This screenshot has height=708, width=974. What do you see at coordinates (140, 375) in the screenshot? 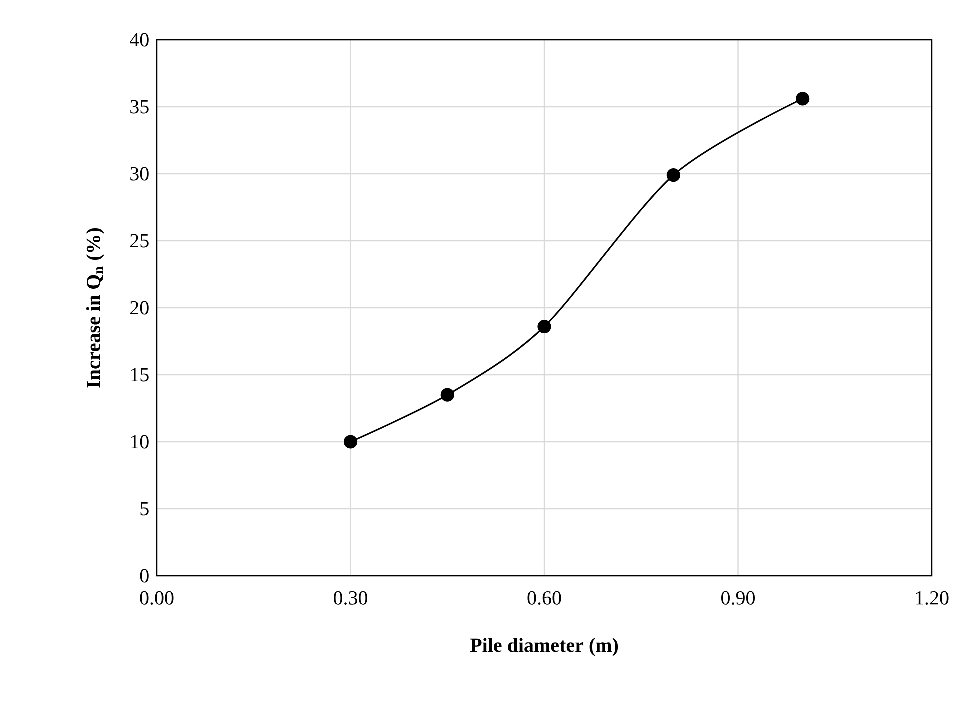
I see `y-tick-label: 15` at bounding box center [140, 375].